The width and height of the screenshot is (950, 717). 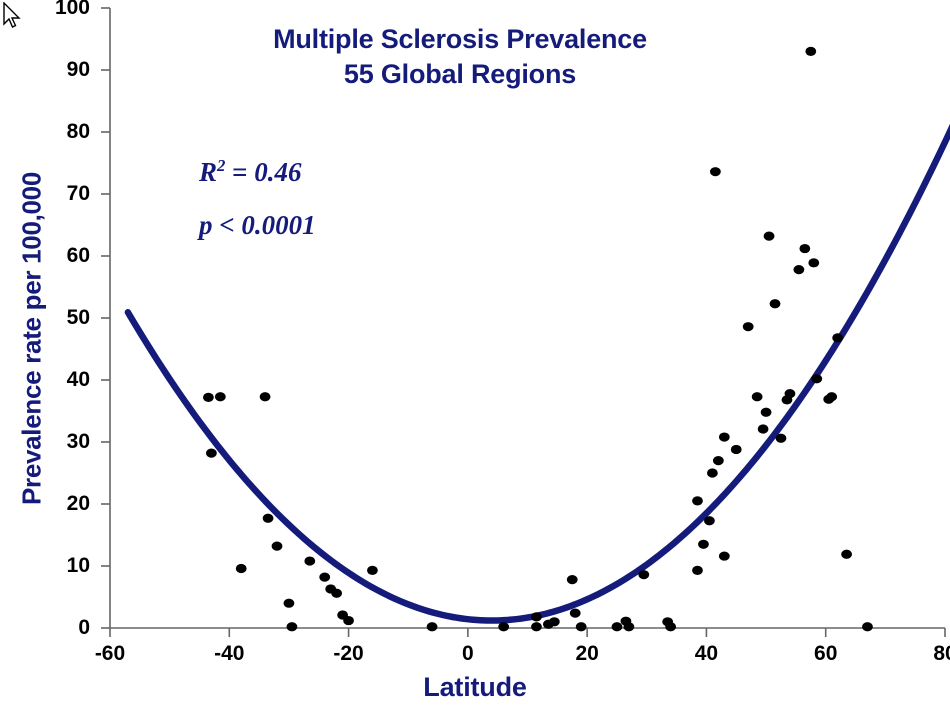 What do you see at coordinates (72, 9) in the screenshot?
I see `y-axis-tick-label: 100` at bounding box center [72, 9].